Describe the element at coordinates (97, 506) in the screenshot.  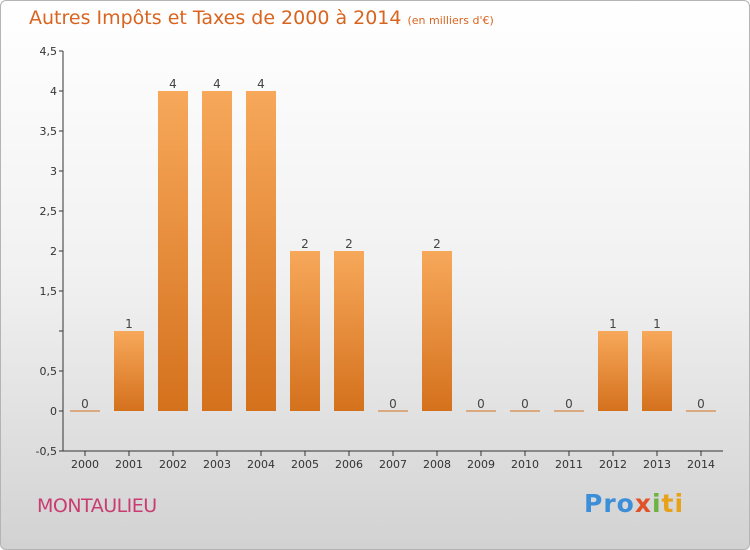
I see `place-name: MONTAULIEU` at that location.